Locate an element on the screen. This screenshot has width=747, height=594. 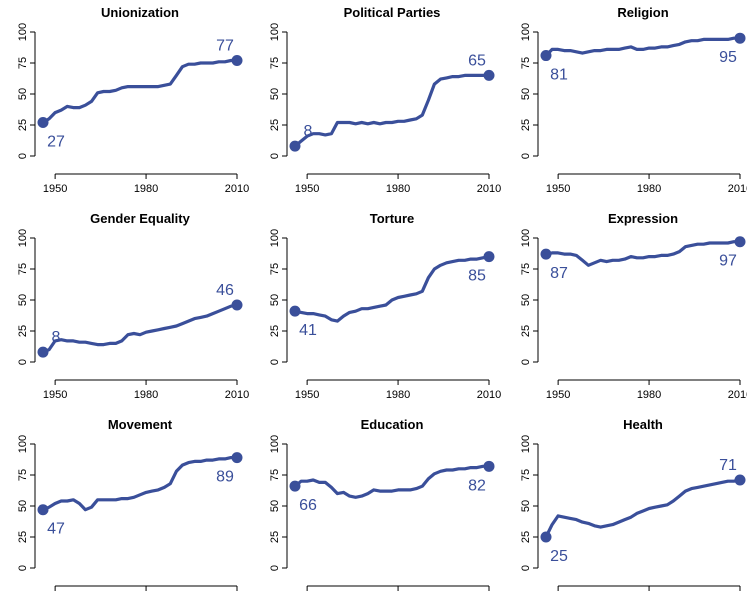
panel-title: Religion is located at coordinates (642, 12).